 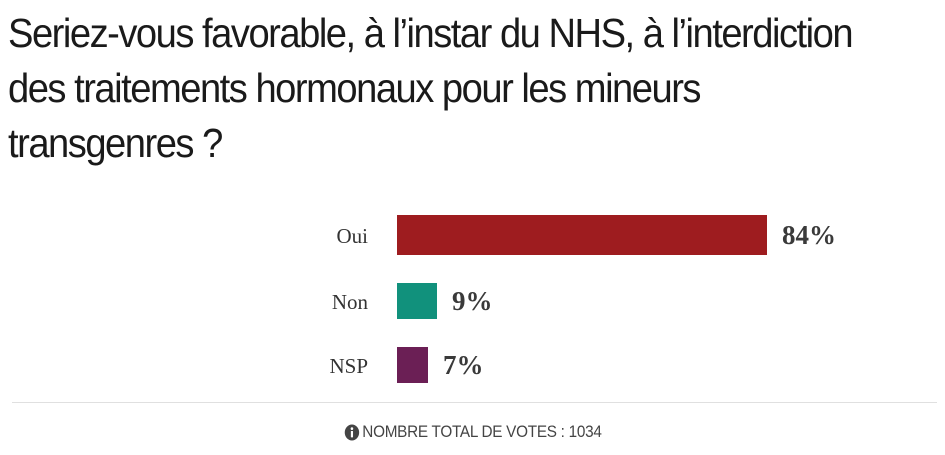 I want to click on option-bar-track: 7%, so click(x=617, y=365).